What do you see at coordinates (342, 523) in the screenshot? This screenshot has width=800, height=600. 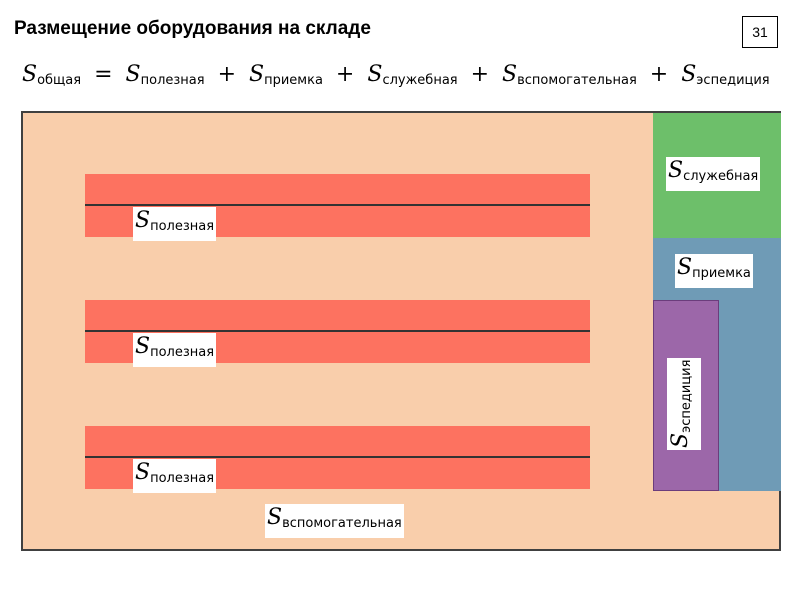 I see `label-sub: вспомогательная` at bounding box center [342, 523].